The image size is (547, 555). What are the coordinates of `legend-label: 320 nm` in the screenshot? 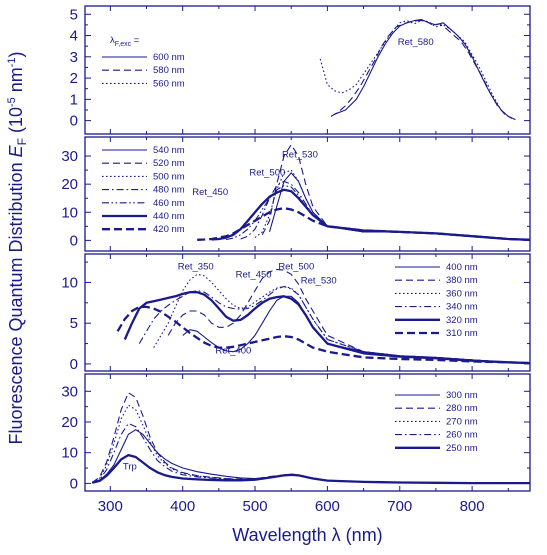 It's located at (462, 320).